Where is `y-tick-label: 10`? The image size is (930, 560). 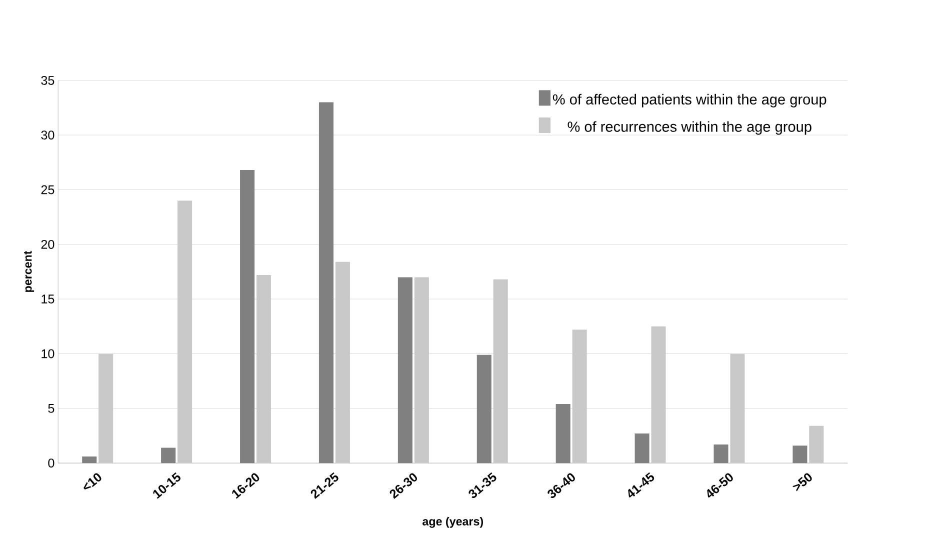
y-tick-label: 10 is located at coordinates (48, 353).